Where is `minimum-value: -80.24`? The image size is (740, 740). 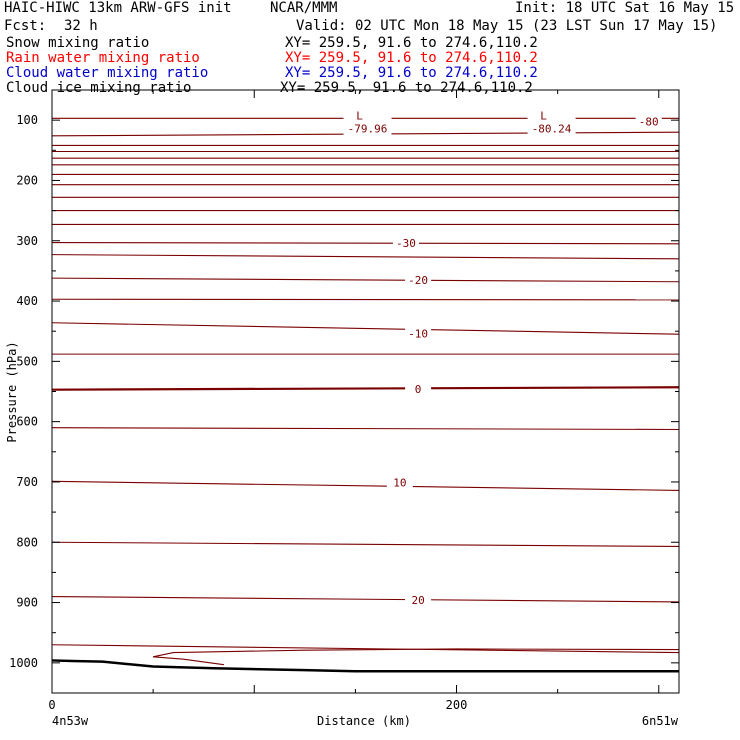 minimum-value: -80.24 is located at coordinates (552, 129).